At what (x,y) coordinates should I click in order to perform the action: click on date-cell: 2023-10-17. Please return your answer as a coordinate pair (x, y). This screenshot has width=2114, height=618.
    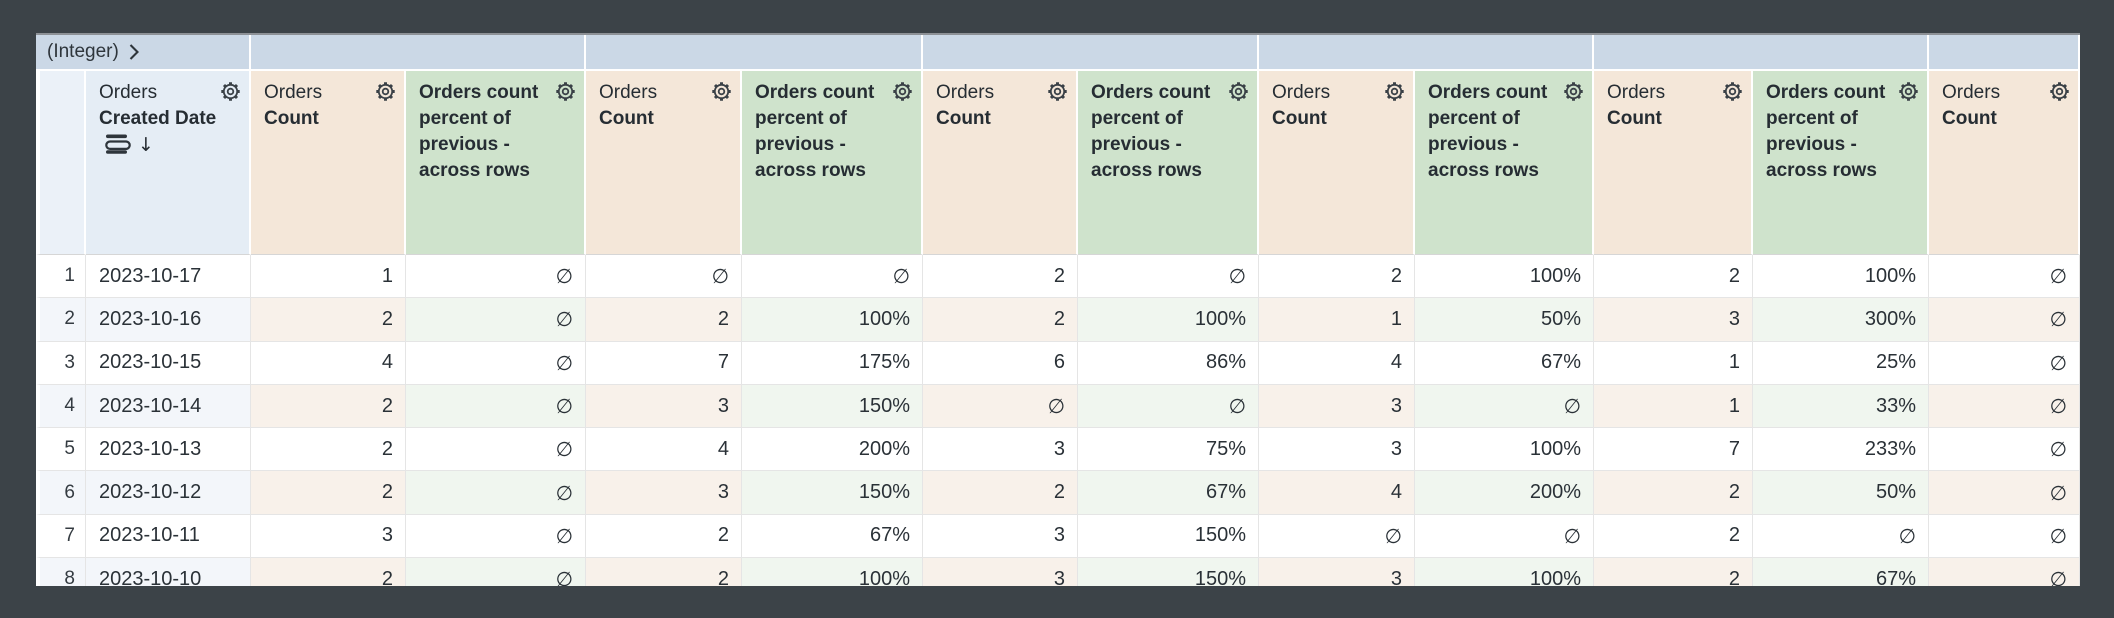
    Looking at the image, I should click on (168, 277).